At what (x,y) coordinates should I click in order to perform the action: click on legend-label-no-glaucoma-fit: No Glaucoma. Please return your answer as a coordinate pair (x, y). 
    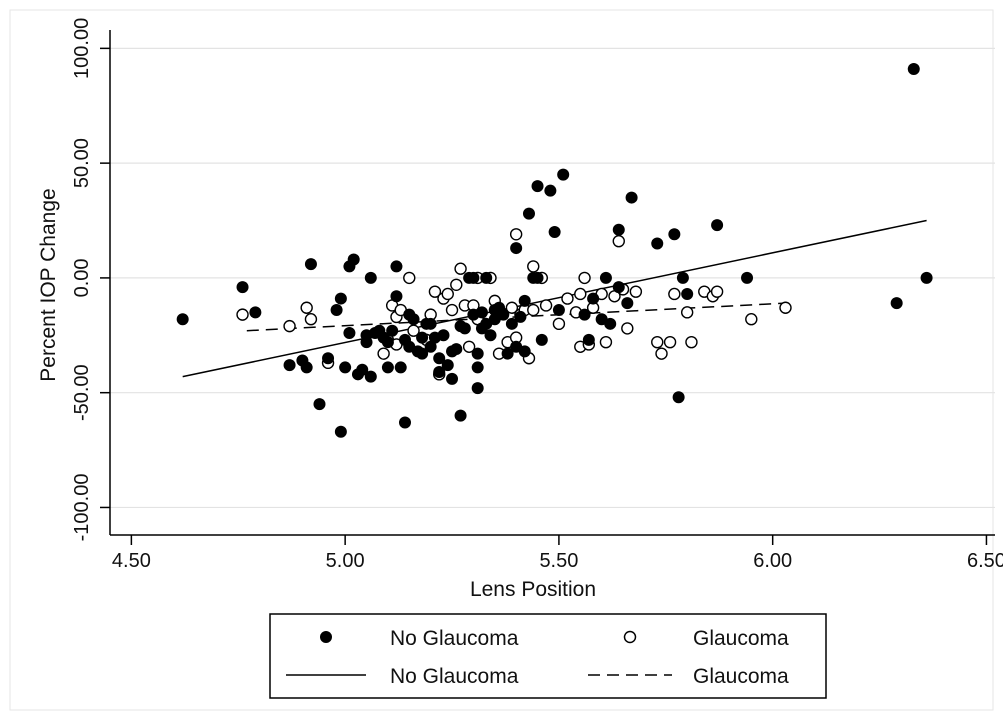
    Looking at the image, I should click on (454, 676).